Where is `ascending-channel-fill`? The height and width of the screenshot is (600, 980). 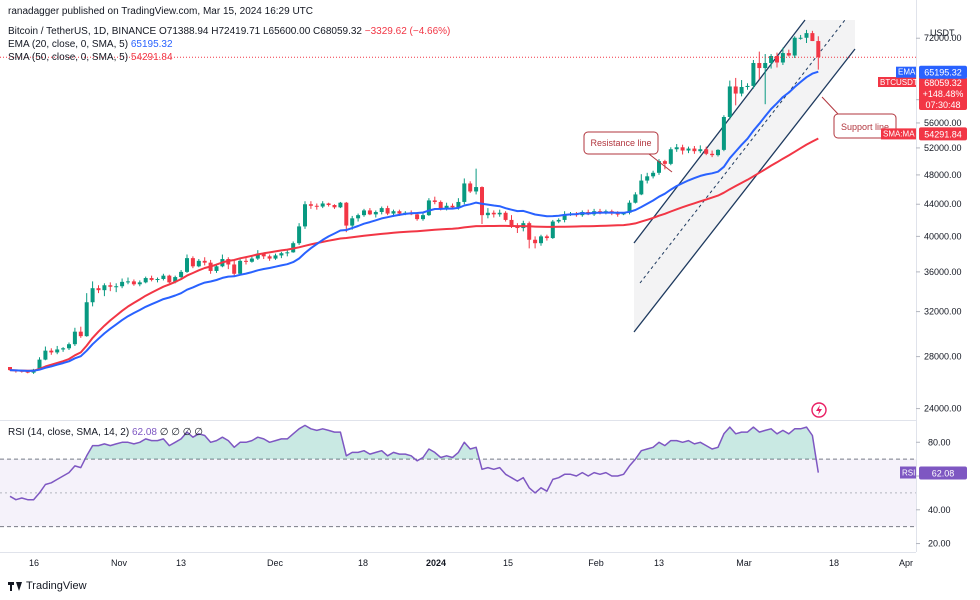
ascending-channel-fill is located at coordinates (744, 176).